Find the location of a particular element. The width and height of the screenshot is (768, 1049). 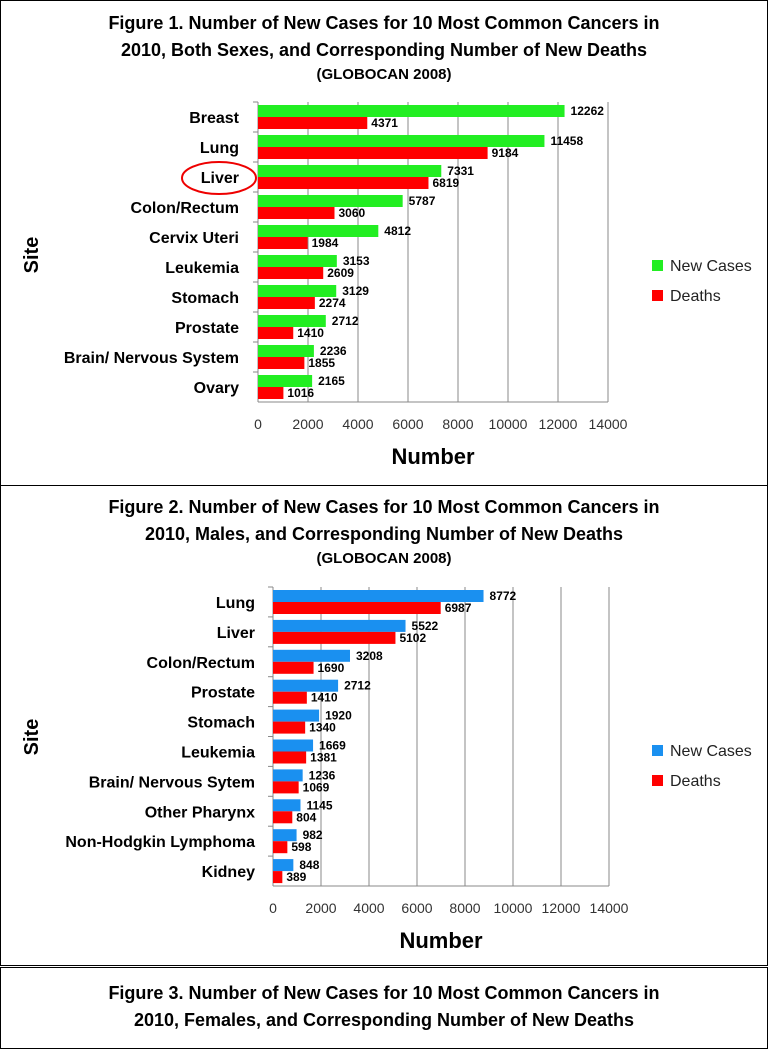

figure-1-subtitle: (GLOBOCAN 2008) is located at coordinates (384, 74).